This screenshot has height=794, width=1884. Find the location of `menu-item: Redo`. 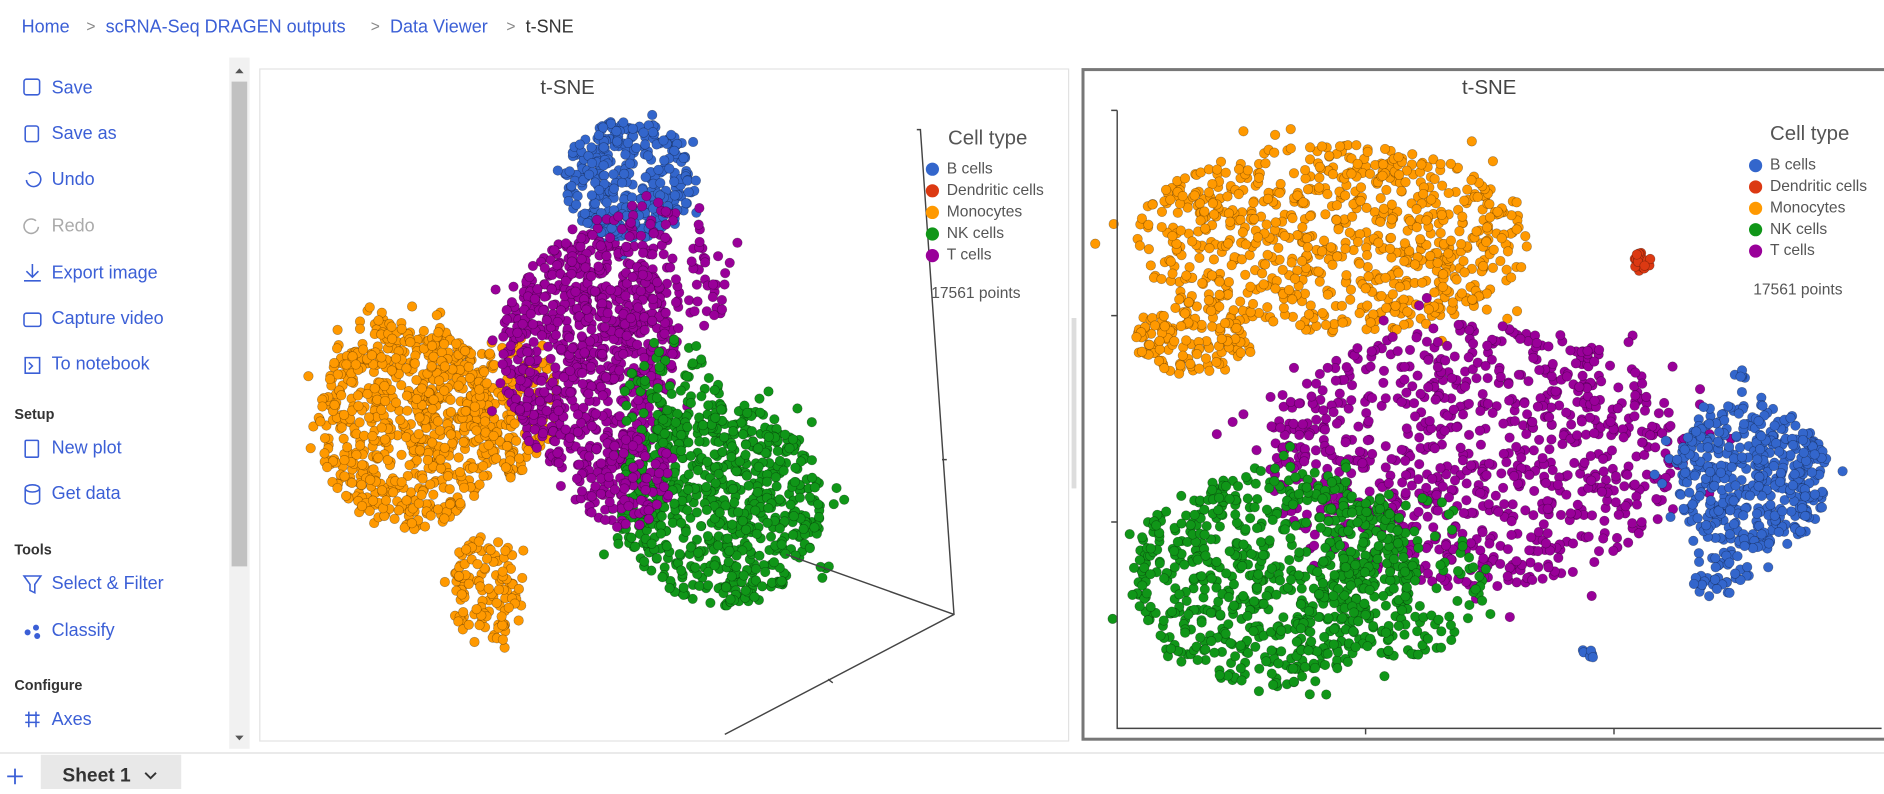

menu-item: Redo is located at coordinates (73, 226).